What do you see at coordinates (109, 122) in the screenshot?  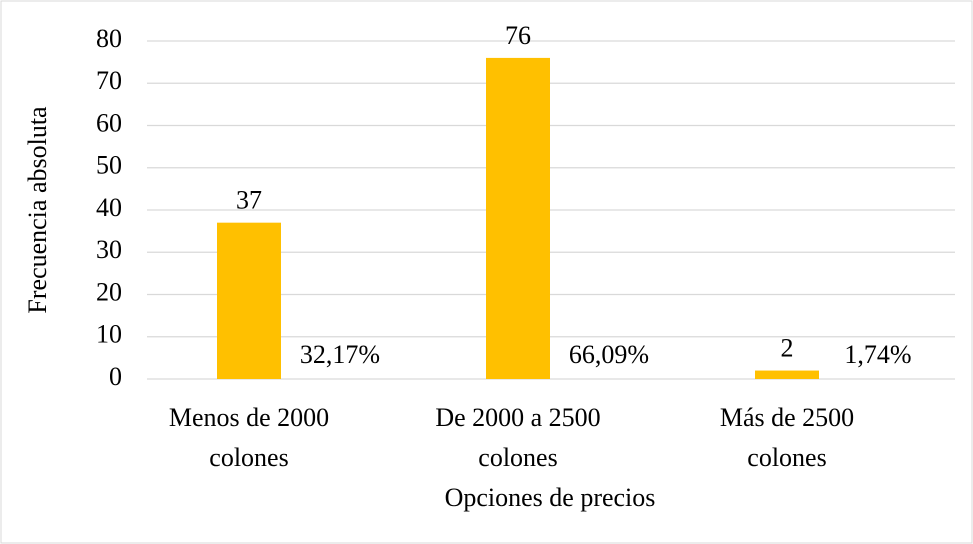 I see `y-tick-label: 60` at bounding box center [109, 122].